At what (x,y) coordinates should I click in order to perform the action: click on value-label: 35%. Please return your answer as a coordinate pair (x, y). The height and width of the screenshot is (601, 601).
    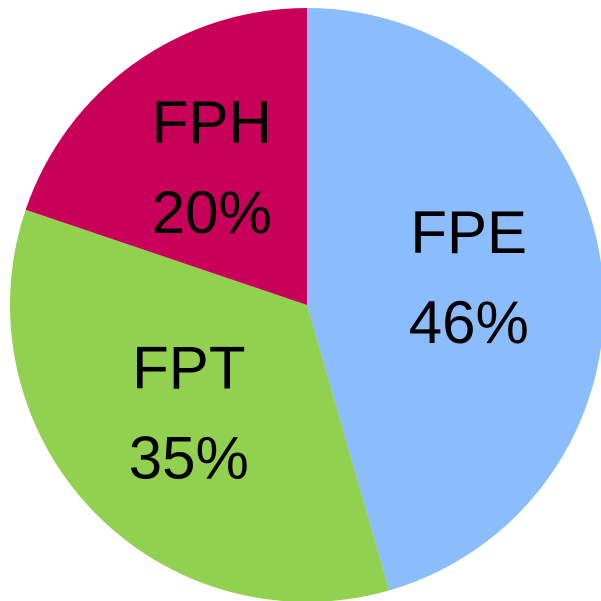
    Looking at the image, I should click on (189, 458).